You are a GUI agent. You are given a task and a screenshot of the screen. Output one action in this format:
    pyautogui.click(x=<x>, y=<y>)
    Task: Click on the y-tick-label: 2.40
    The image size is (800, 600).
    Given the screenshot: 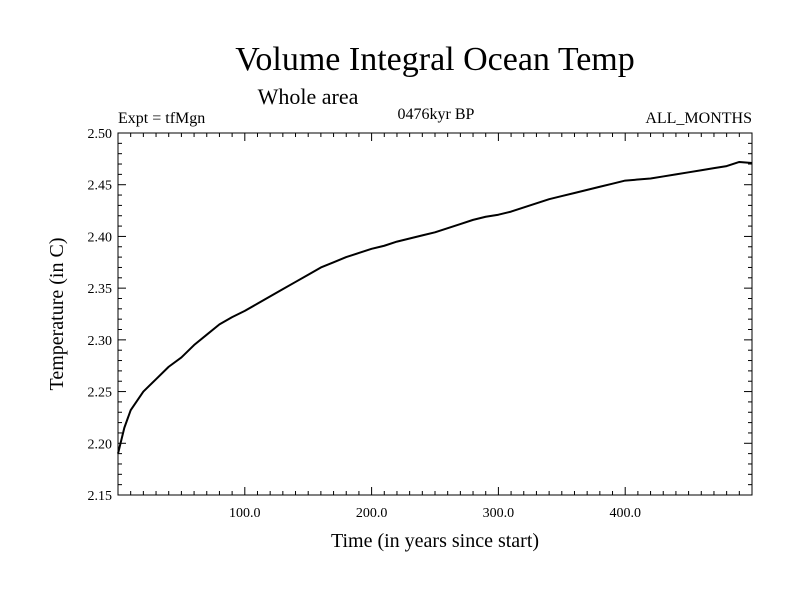 What is the action you would take?
    pyautogui.click(x=100, y=237)
    